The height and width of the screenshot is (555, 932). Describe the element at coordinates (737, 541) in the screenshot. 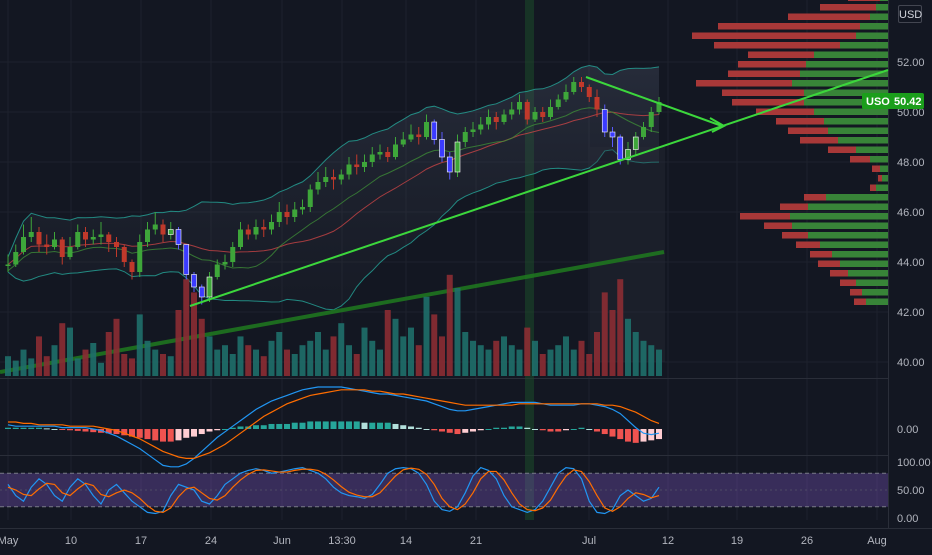

I see `time-tick-label: 19` at that location.